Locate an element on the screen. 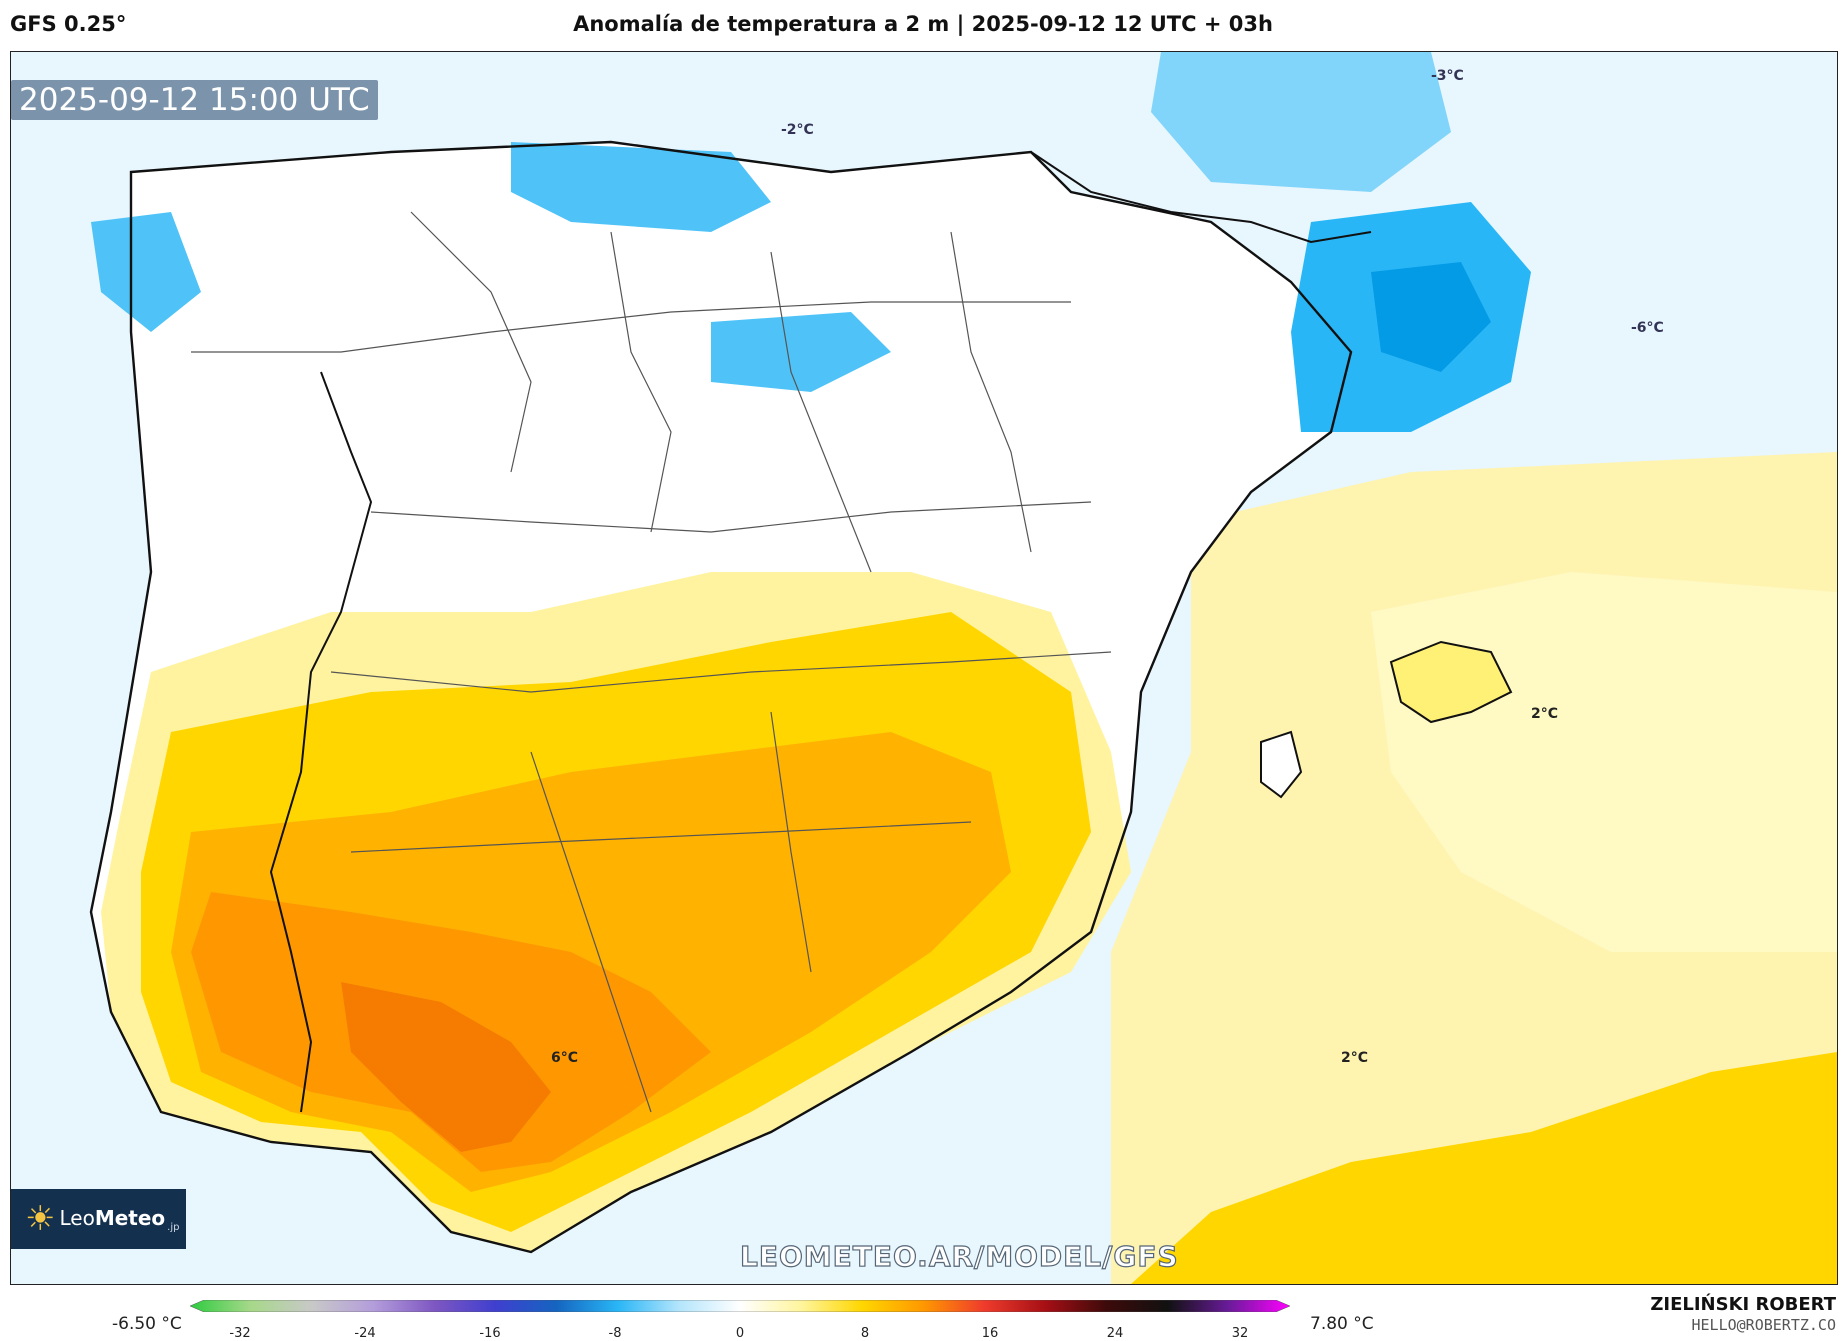  cool-core-catalonia is located at coordinates (1431, 317).